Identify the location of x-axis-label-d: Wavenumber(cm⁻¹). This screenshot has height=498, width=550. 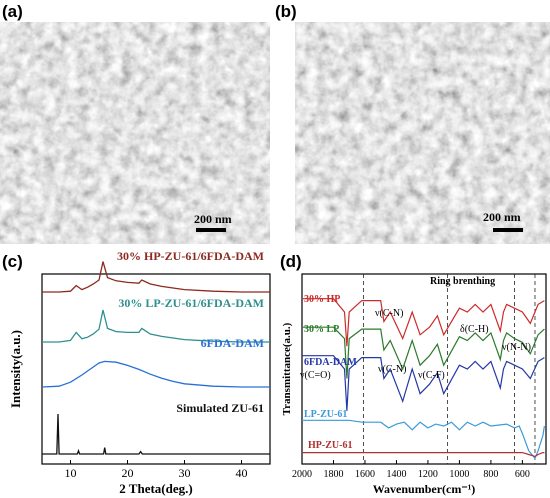
(424, 489).